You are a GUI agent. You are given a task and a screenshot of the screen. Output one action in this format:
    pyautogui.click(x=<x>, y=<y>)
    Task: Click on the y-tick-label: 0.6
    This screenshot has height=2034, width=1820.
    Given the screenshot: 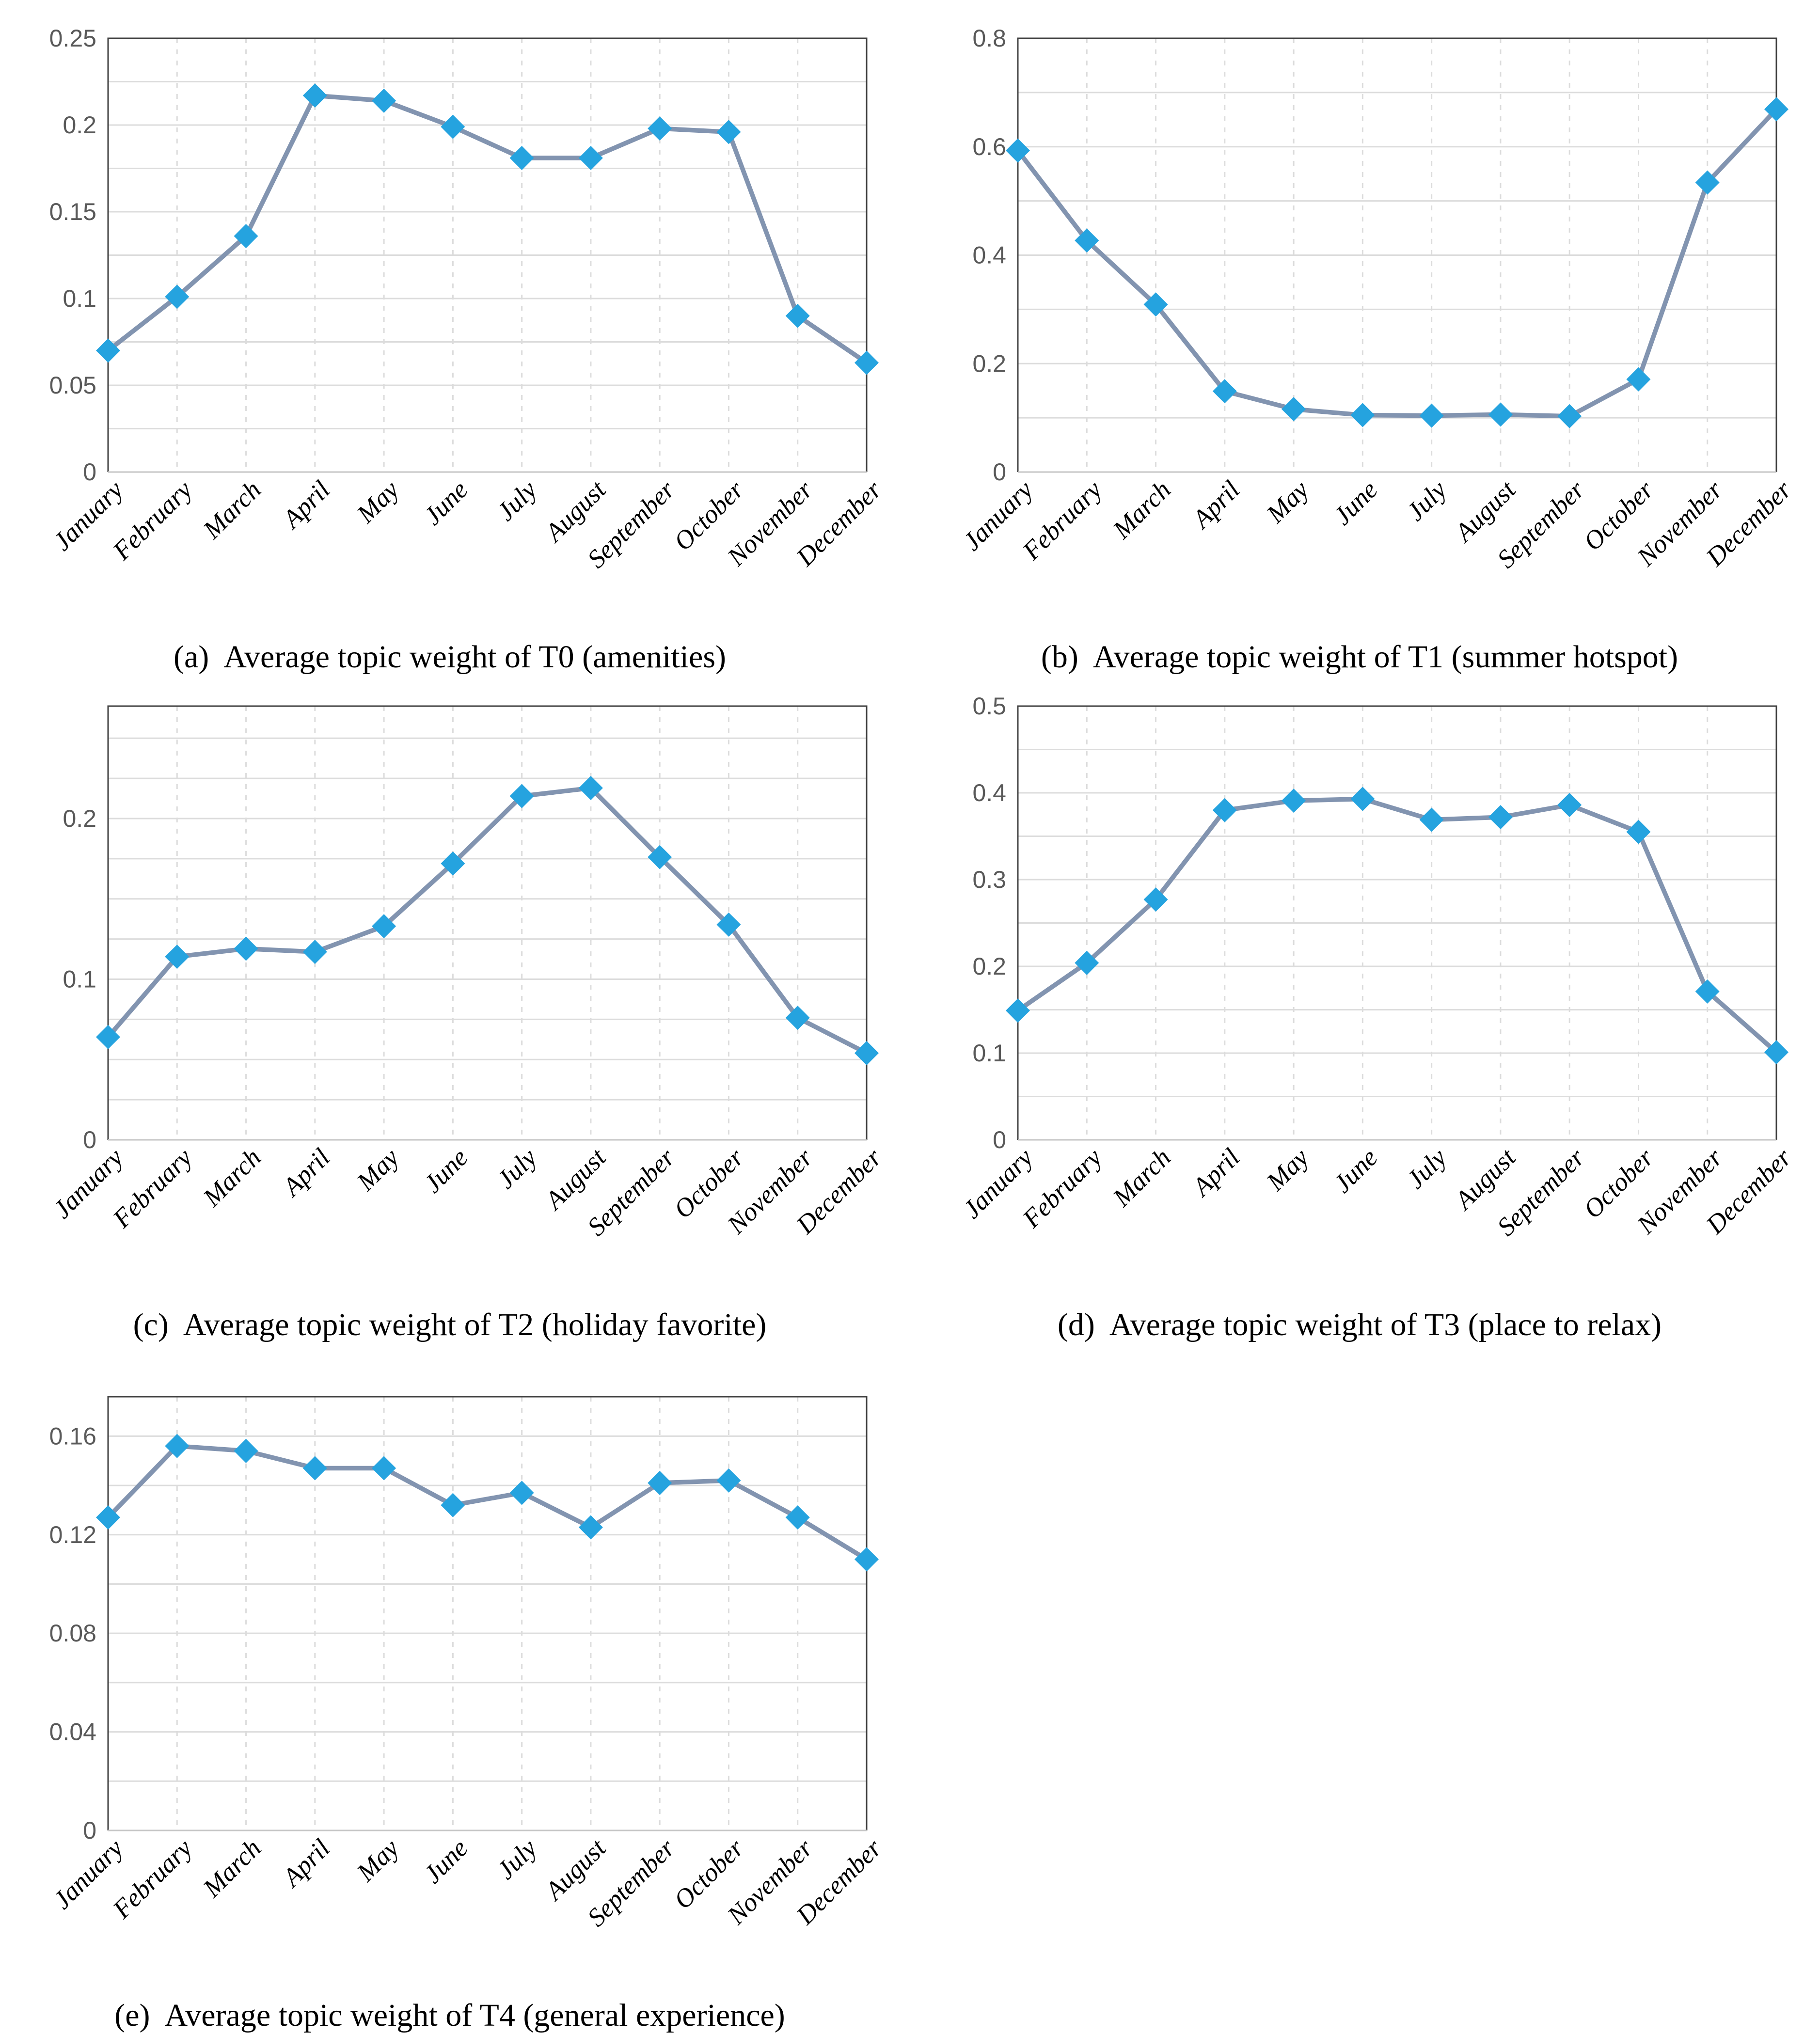 What is the action you would take?
    pyautogui.click(x=989, y=147)
    